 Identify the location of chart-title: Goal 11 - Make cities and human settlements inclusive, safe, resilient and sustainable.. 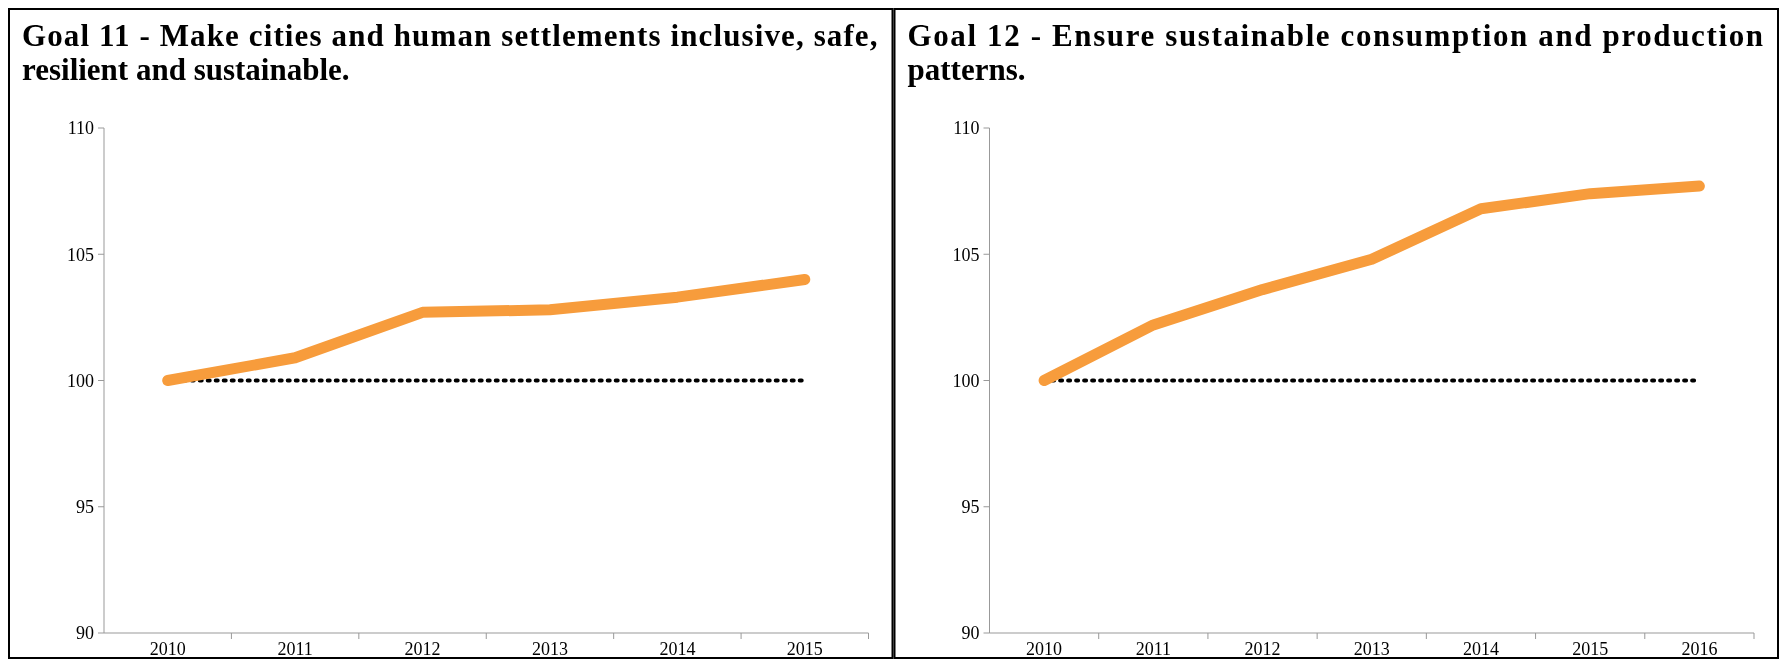
(450, 52).